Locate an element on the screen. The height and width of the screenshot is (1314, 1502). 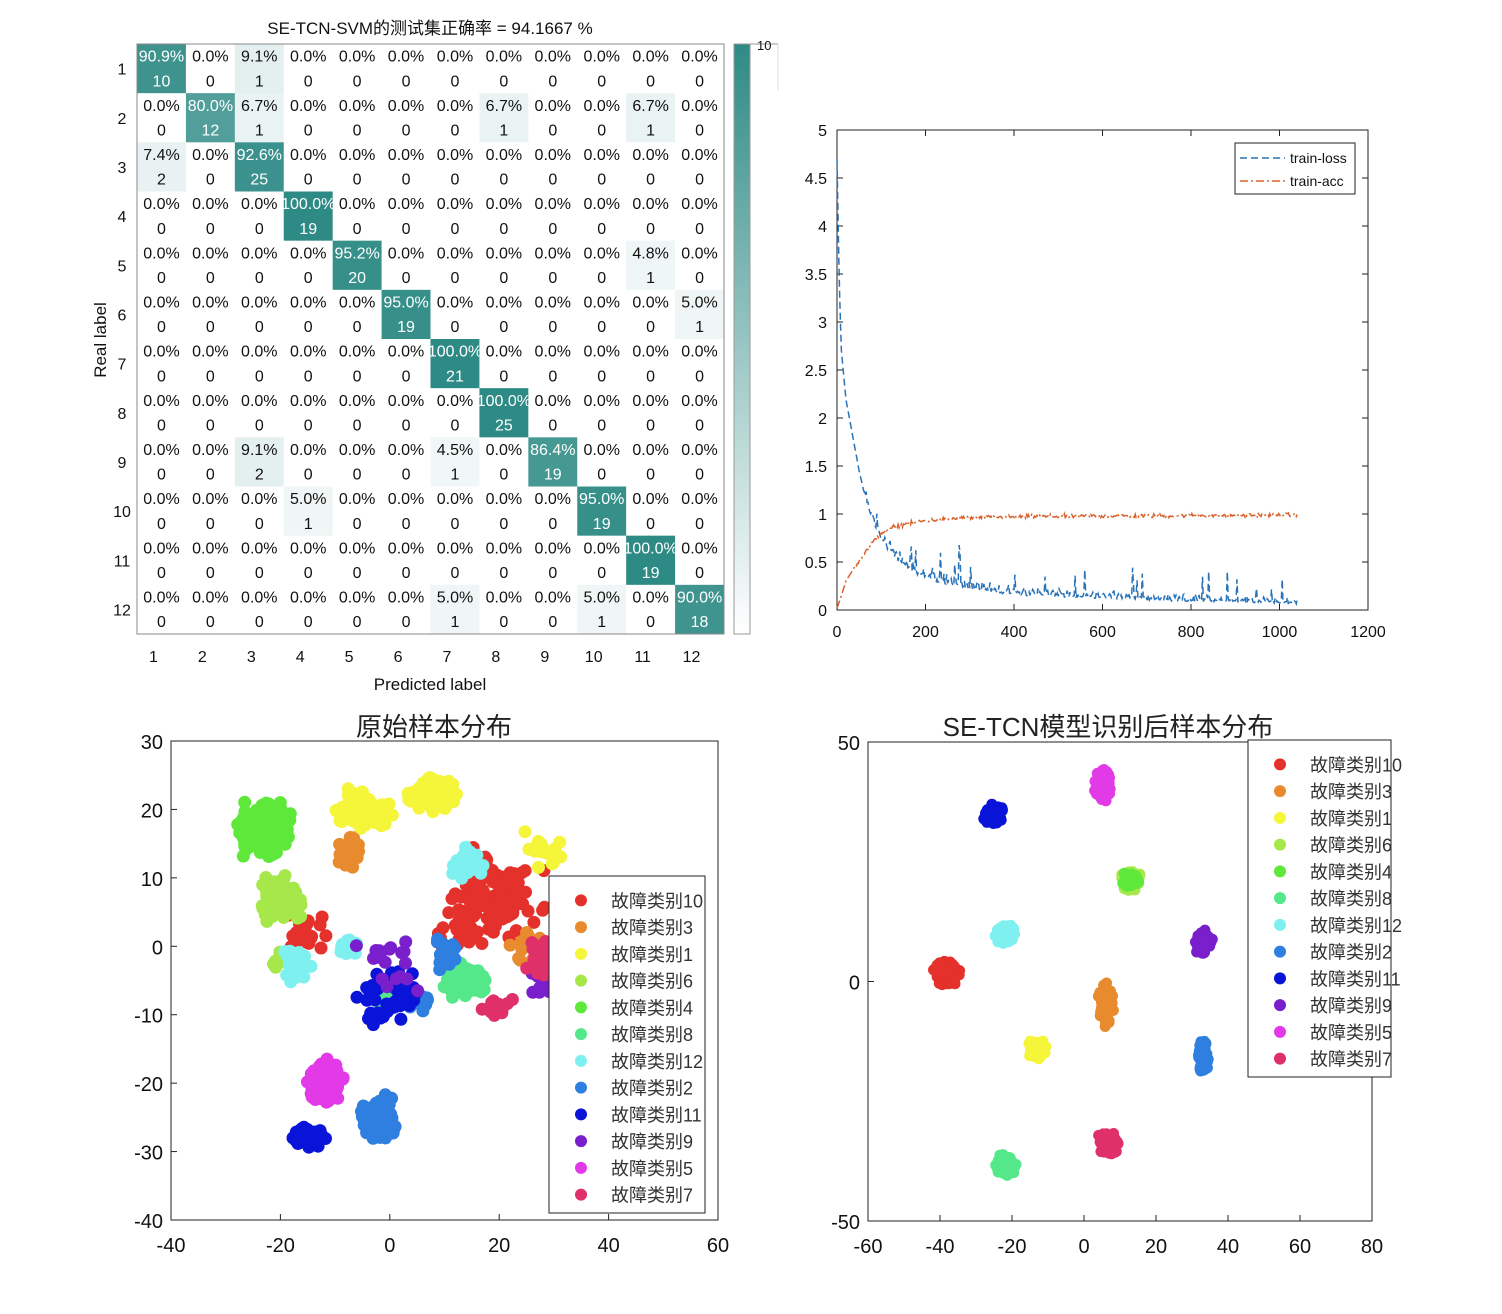
confusion-x-tick: 3 is located at coordinates (251, 657).